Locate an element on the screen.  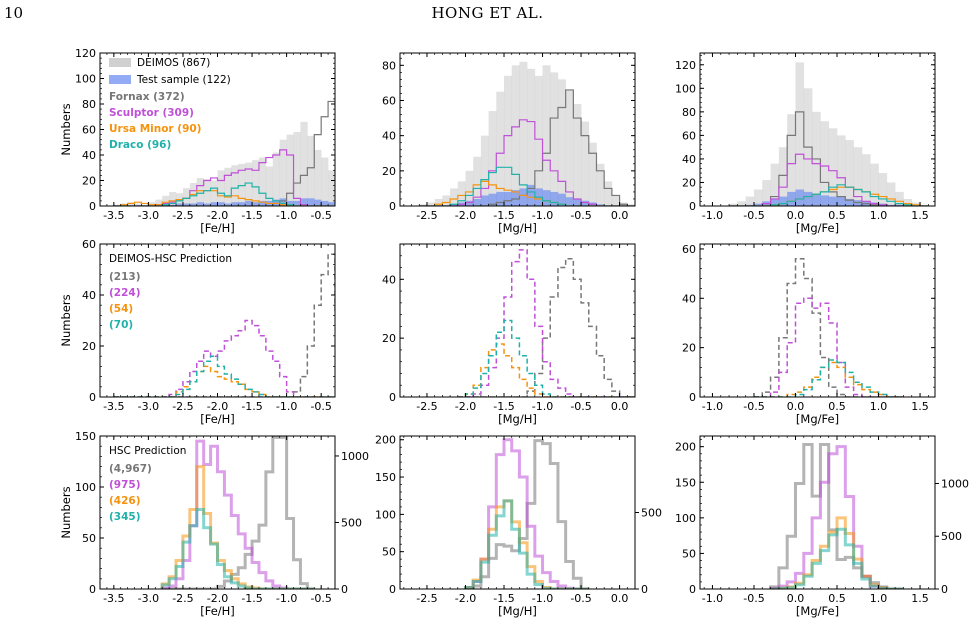
subplot-r2c3: -1.0 -0.5 0.0 0.5 1.0 1.5 0 20 40 60 [Mg/Fe] is located at coordinates (809, 334).